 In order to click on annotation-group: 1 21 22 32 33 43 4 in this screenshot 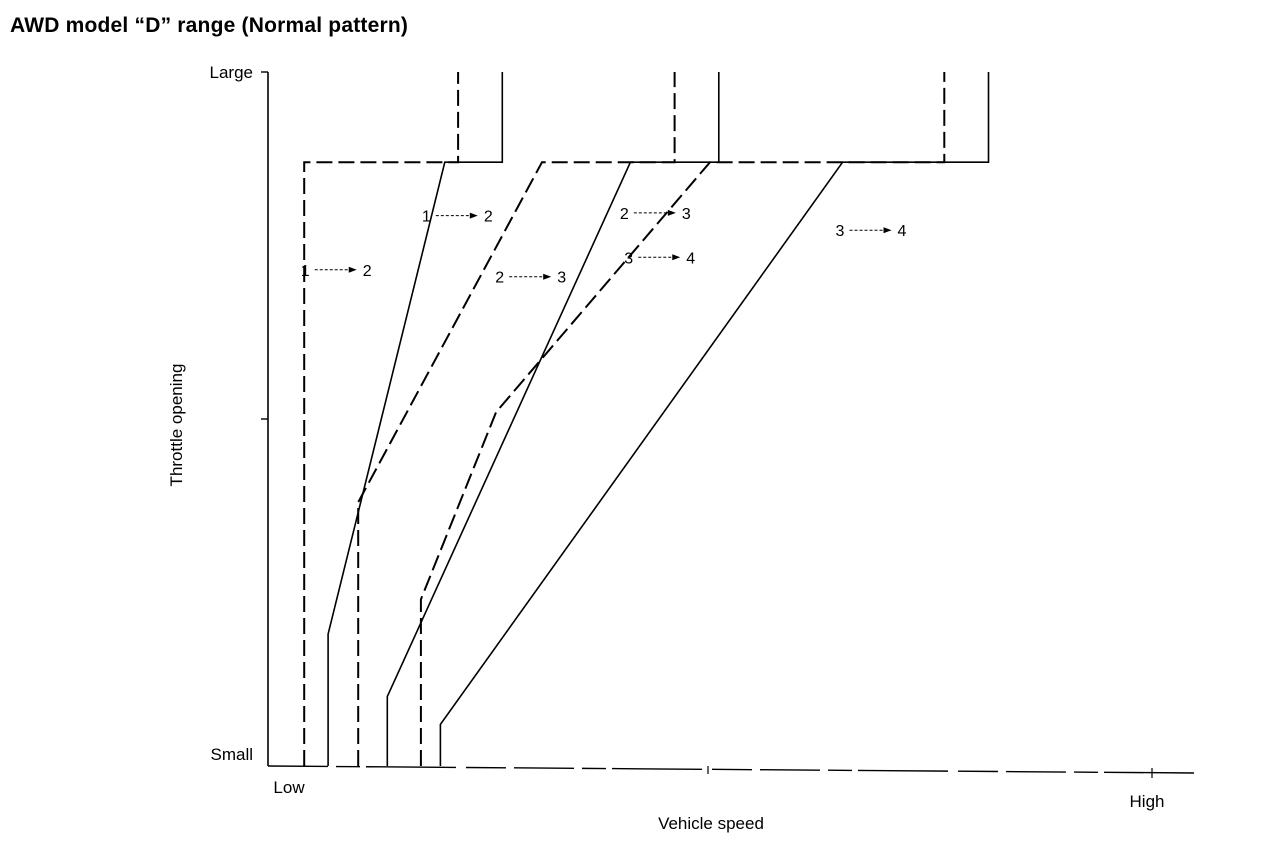, I will do `click(604, 246)`.